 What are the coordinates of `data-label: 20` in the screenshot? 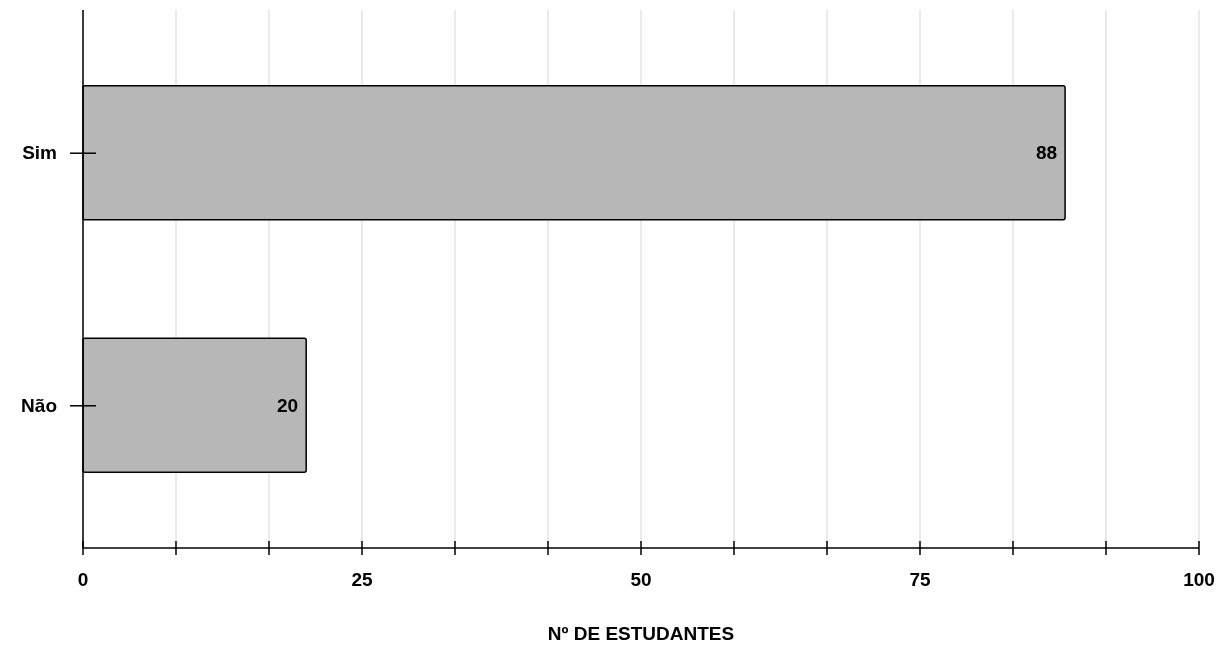 It's located at (288, 405).